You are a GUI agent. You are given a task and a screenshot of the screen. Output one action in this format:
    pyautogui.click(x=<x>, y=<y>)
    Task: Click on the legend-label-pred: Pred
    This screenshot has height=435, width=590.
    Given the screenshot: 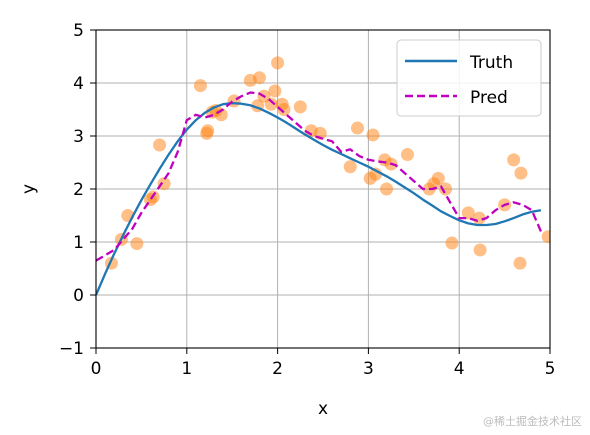 What is the action you would take?
    pyautogui.click(x=489, y=98)
    